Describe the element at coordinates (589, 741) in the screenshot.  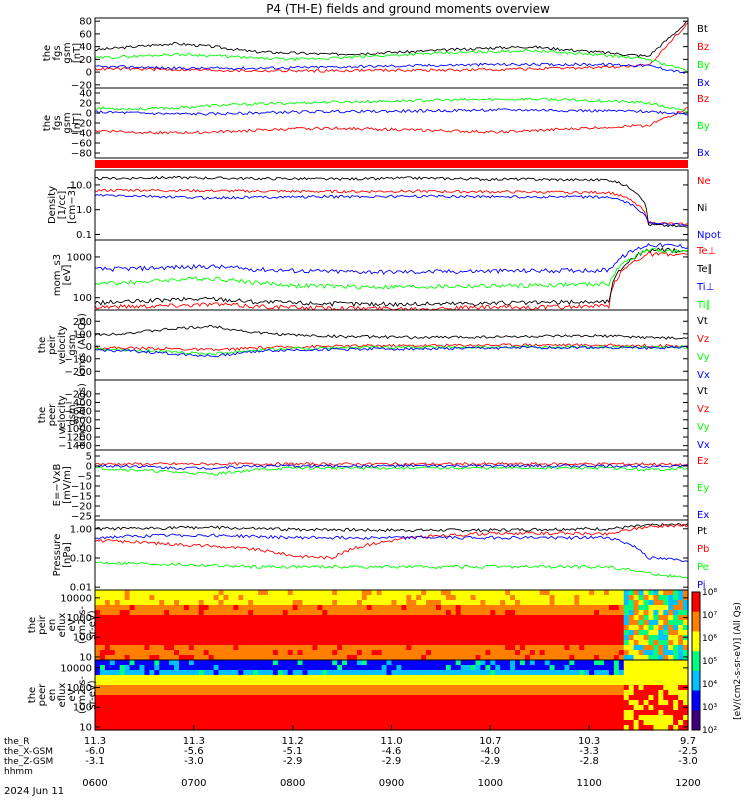
I see `x-row-value: 10.3` at that location.